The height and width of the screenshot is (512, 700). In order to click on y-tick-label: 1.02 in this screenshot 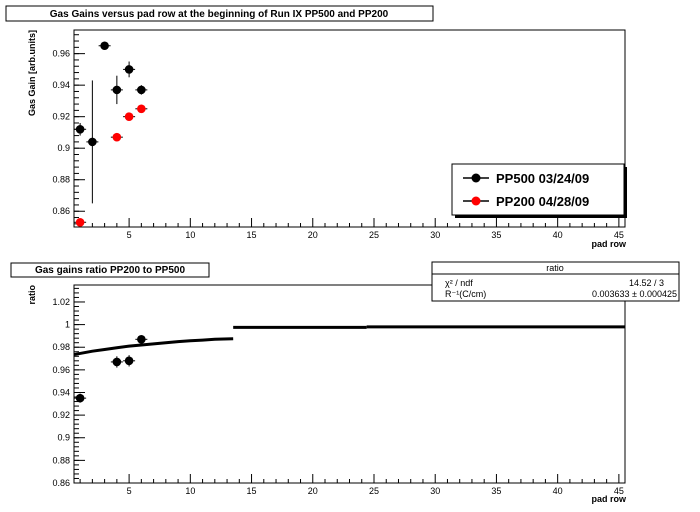, I will do `click(61, 302)`.